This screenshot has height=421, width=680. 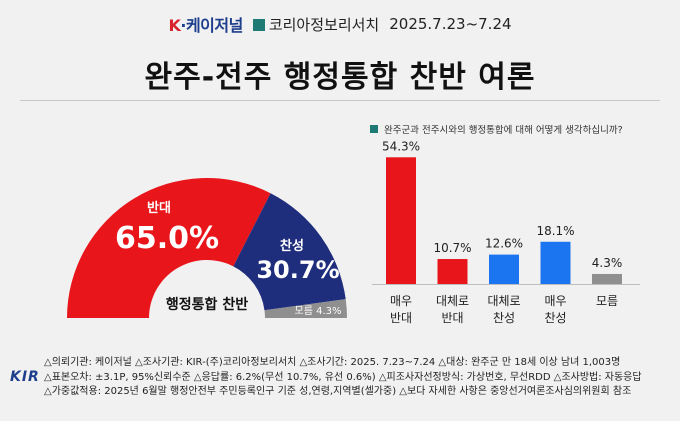 What do you see at coordinates (297, 270) in the screenshot?
I see `slice-value-label: 30.7%` at bounding box center [297, 270].